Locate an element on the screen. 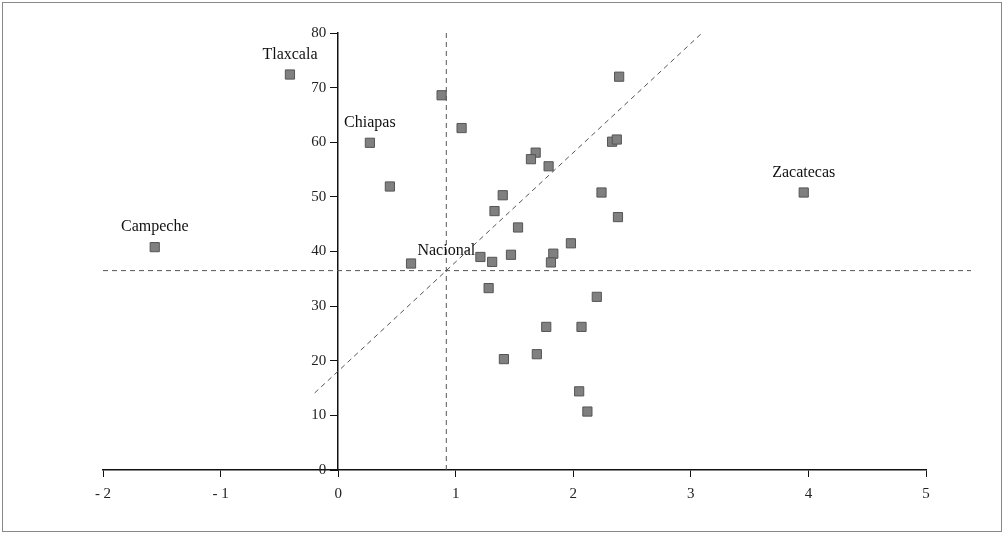 The width and height of the screenshot is (1006, 536). y-tick-label: 10 is located at coordinates (319, 414).